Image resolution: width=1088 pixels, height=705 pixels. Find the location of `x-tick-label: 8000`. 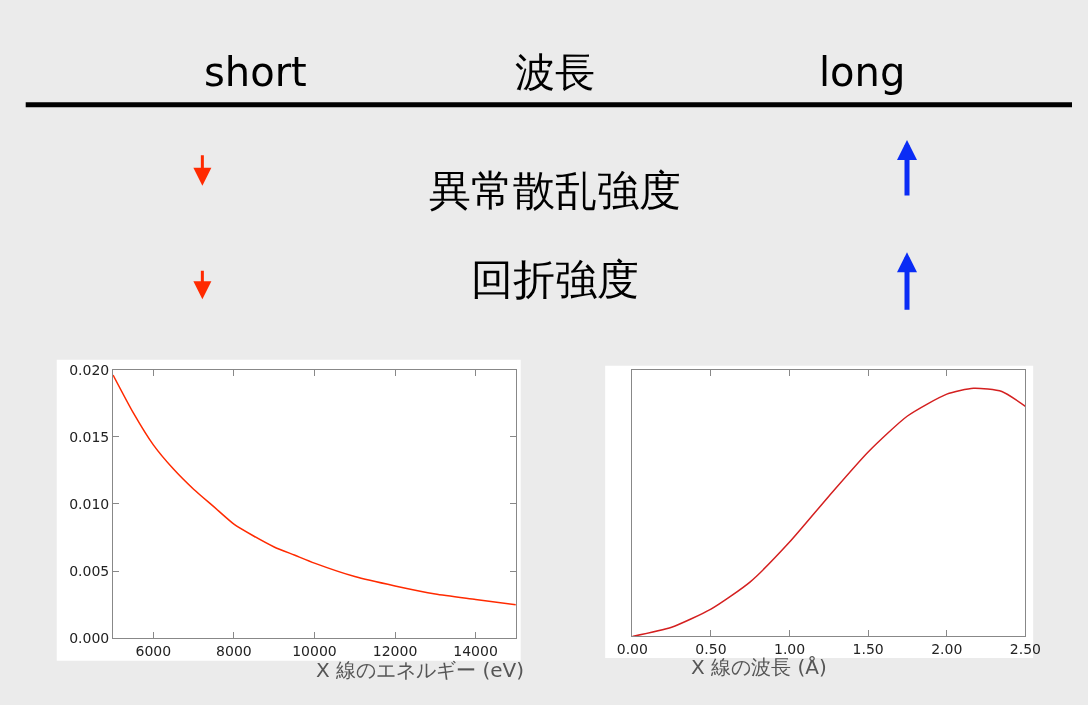

x-tick-label: 8000 is located at coordinates (234, 651).